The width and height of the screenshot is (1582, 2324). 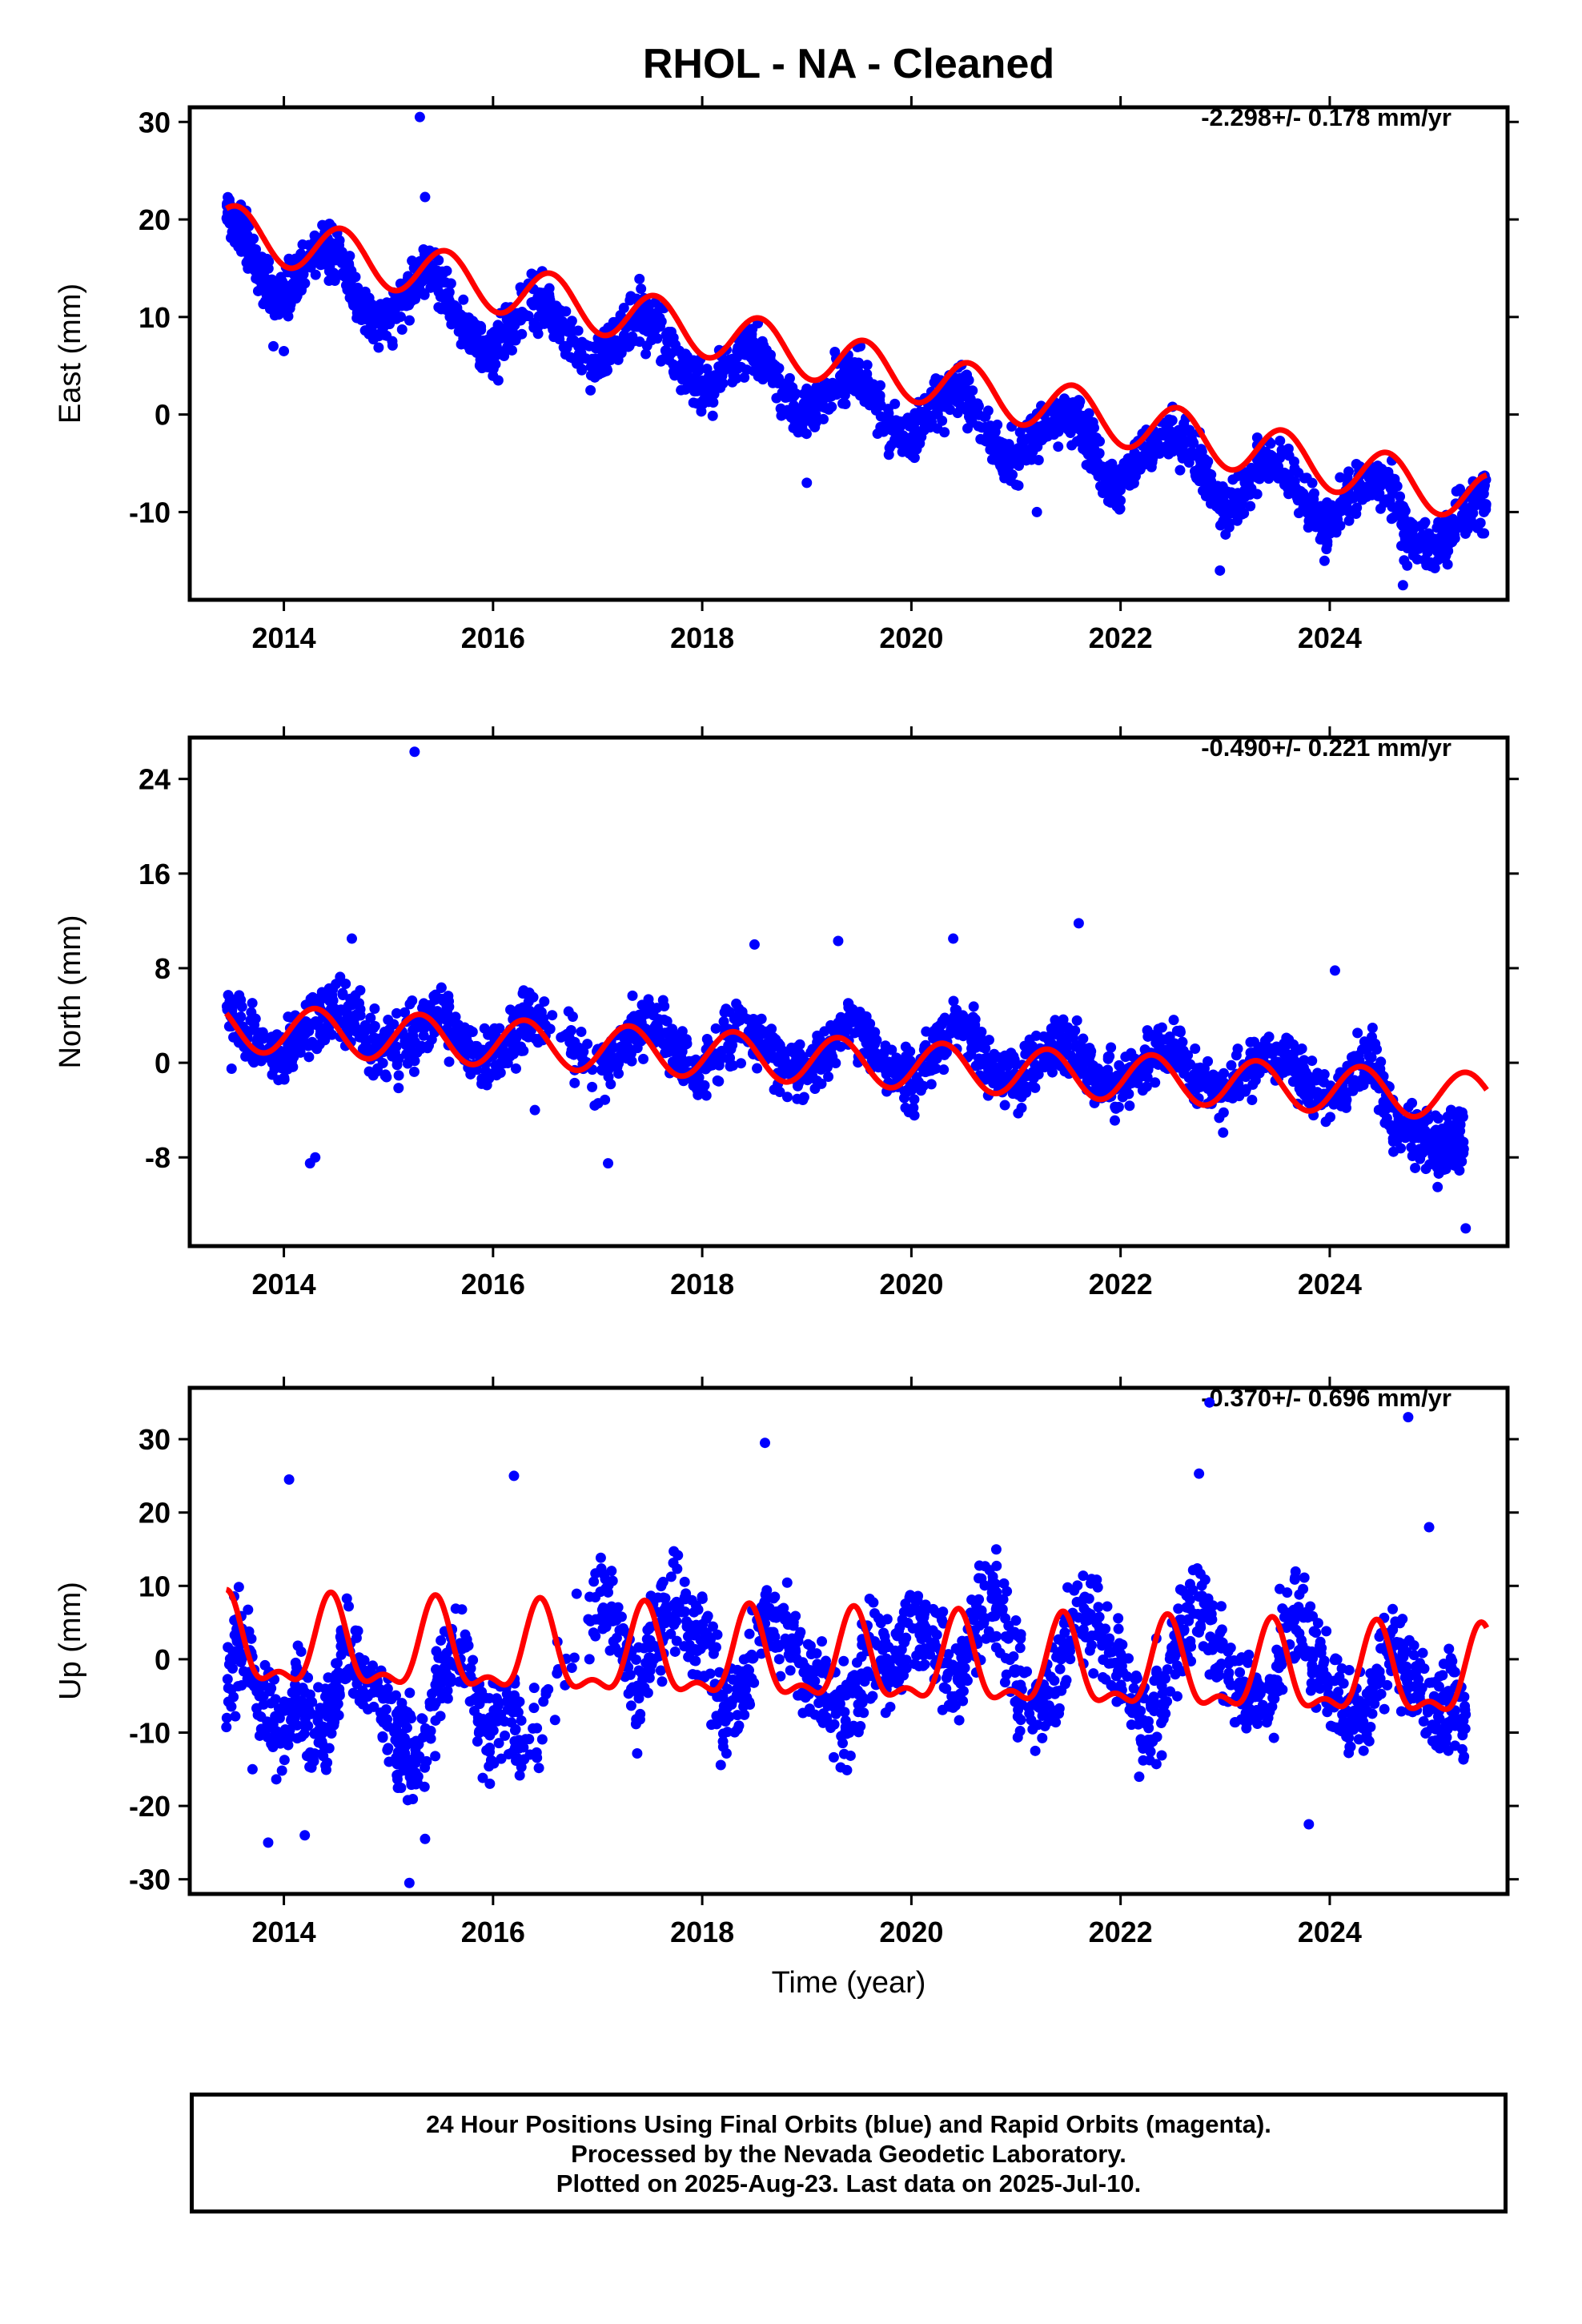 What do you see at coordinates (70, 1641) in the screenshot?
I see `y-axis-label: Up (mm)` at bounding box center [70, 1641].